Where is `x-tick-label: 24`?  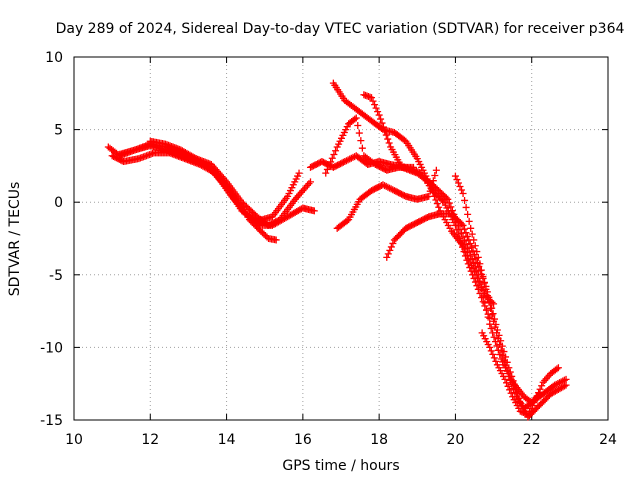 x-tick-label: 24 is located at coordinates (608, 440).